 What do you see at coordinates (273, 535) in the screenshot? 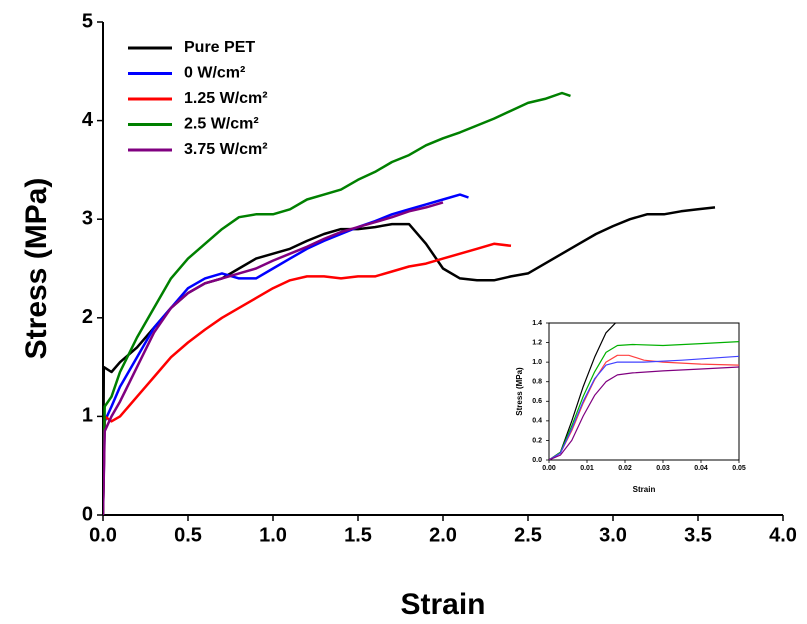
I see `x-tick-label: 1.0` at bounding box center [273, 535].